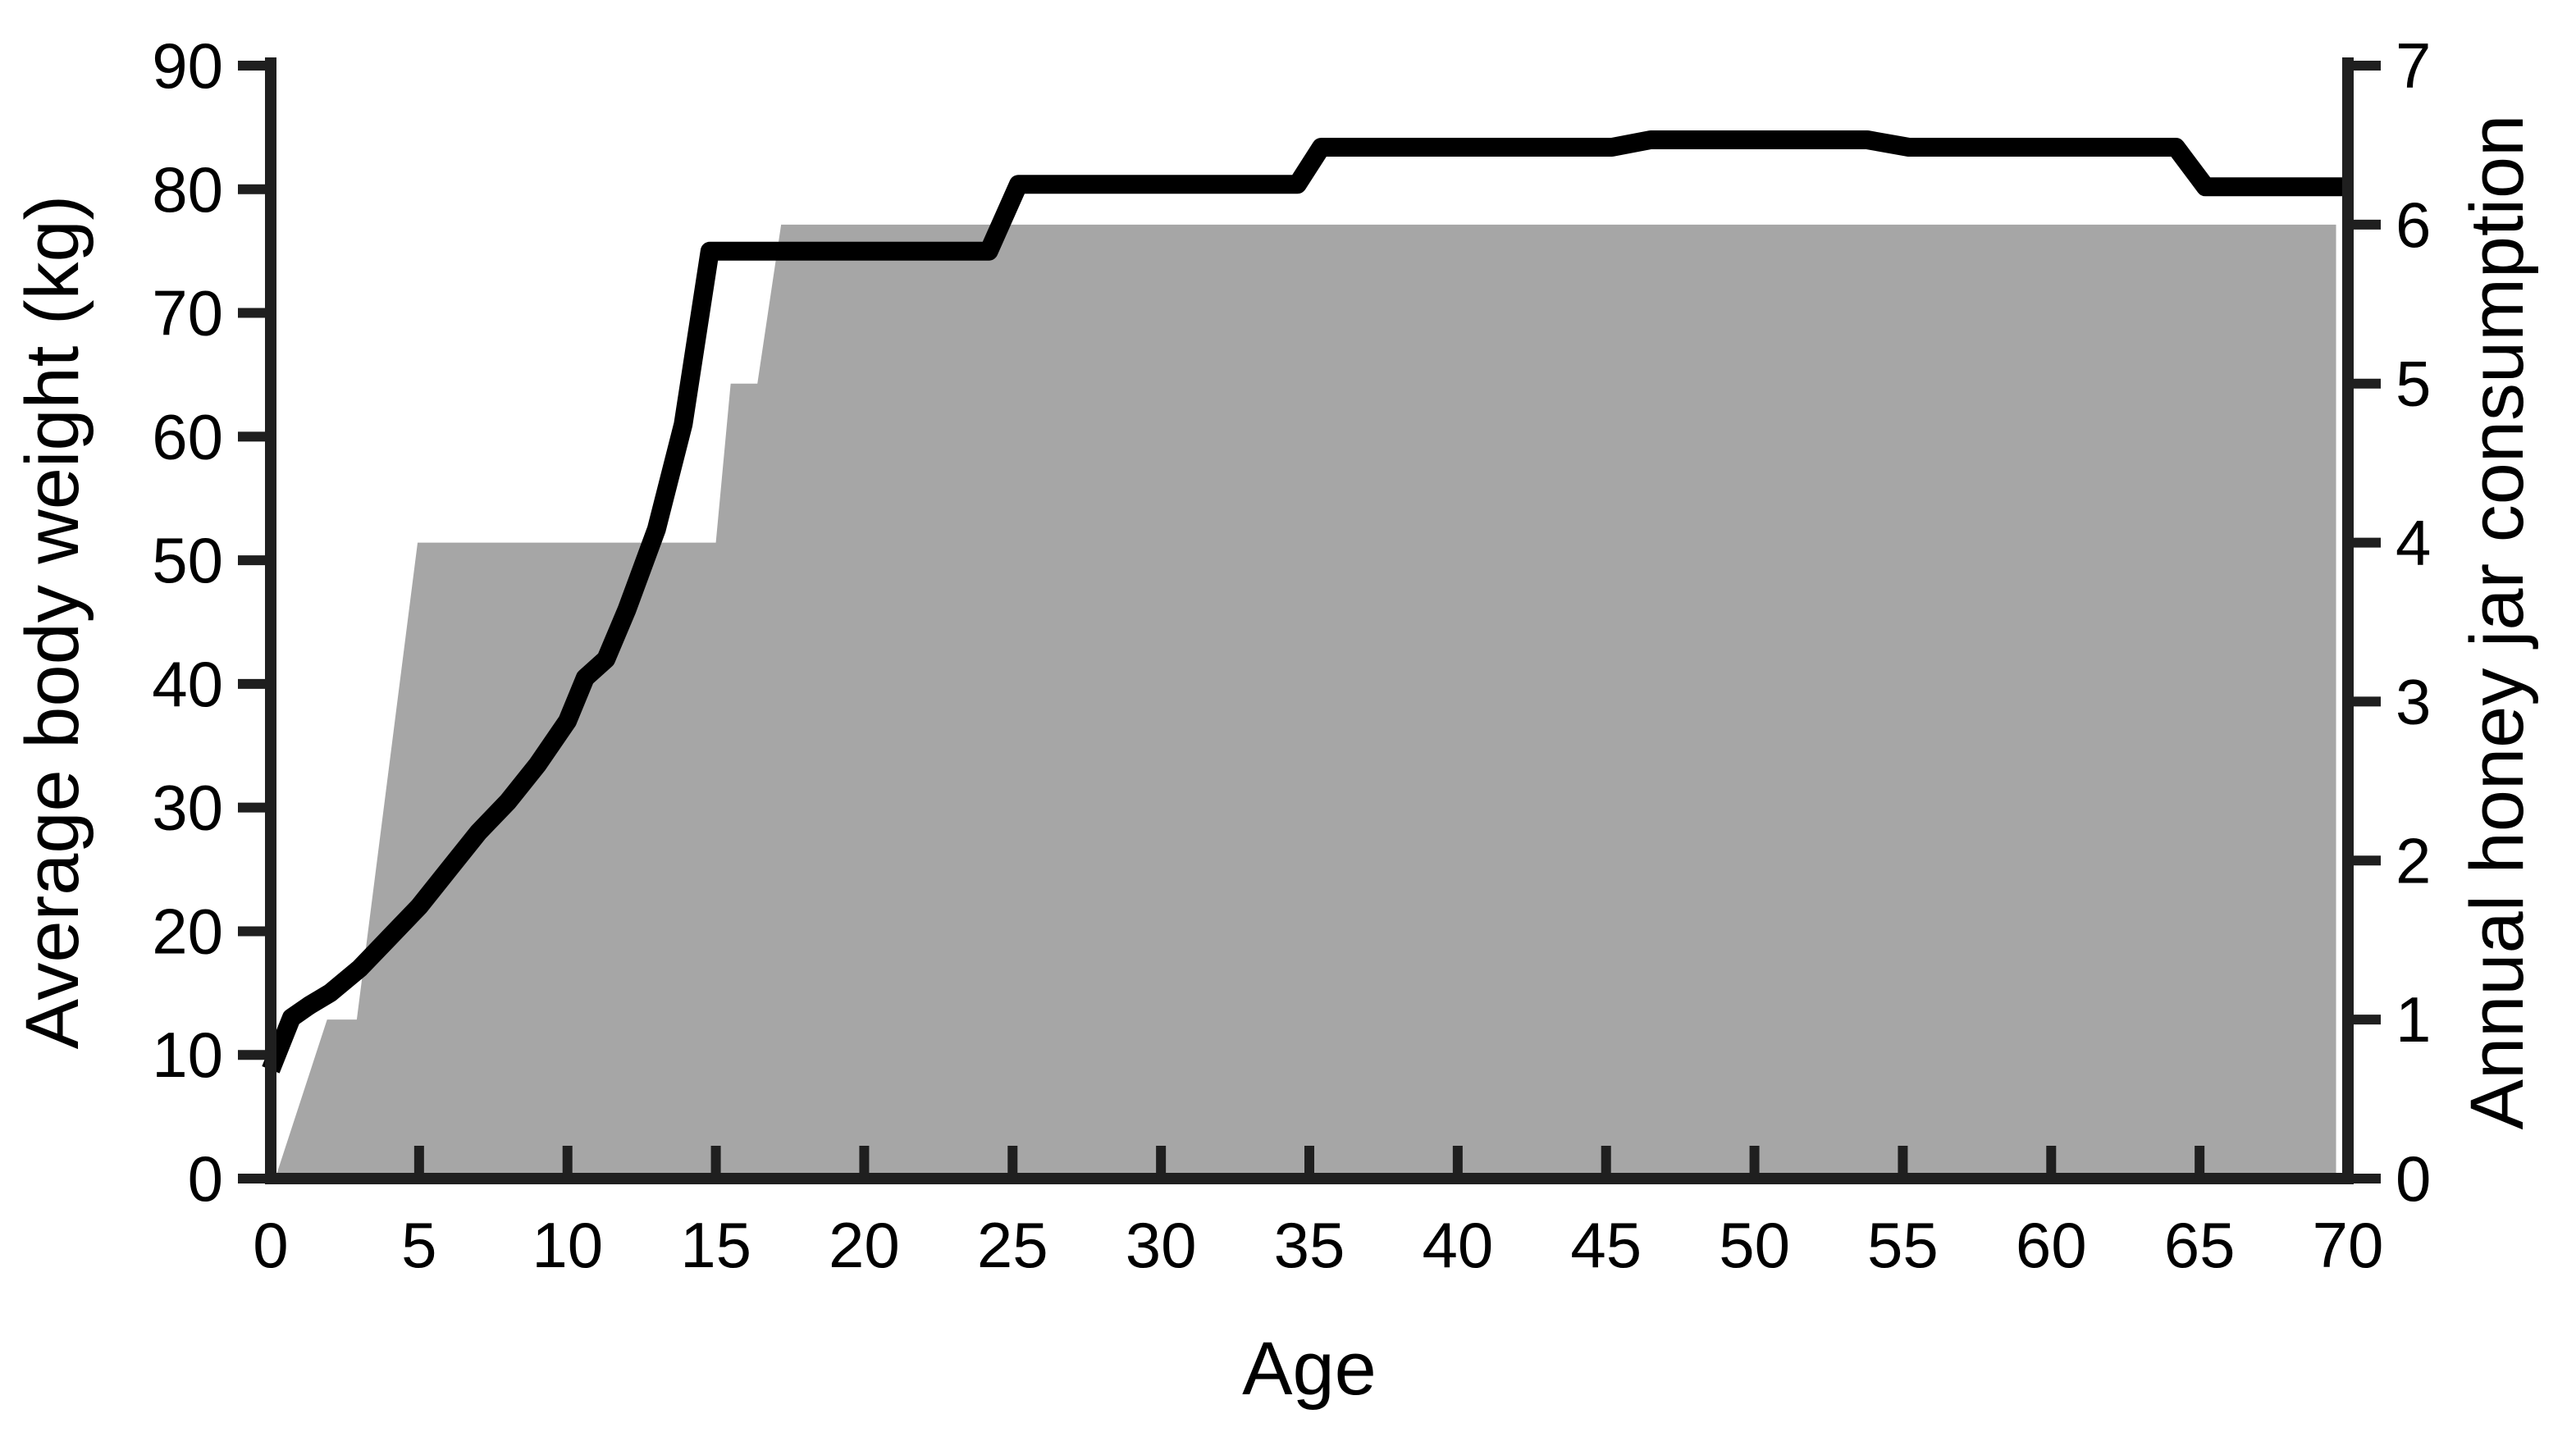  Describe the element at coordinates (2413, 66) in the screenshot. I see `right-axis-tick-label: 7` at that location.